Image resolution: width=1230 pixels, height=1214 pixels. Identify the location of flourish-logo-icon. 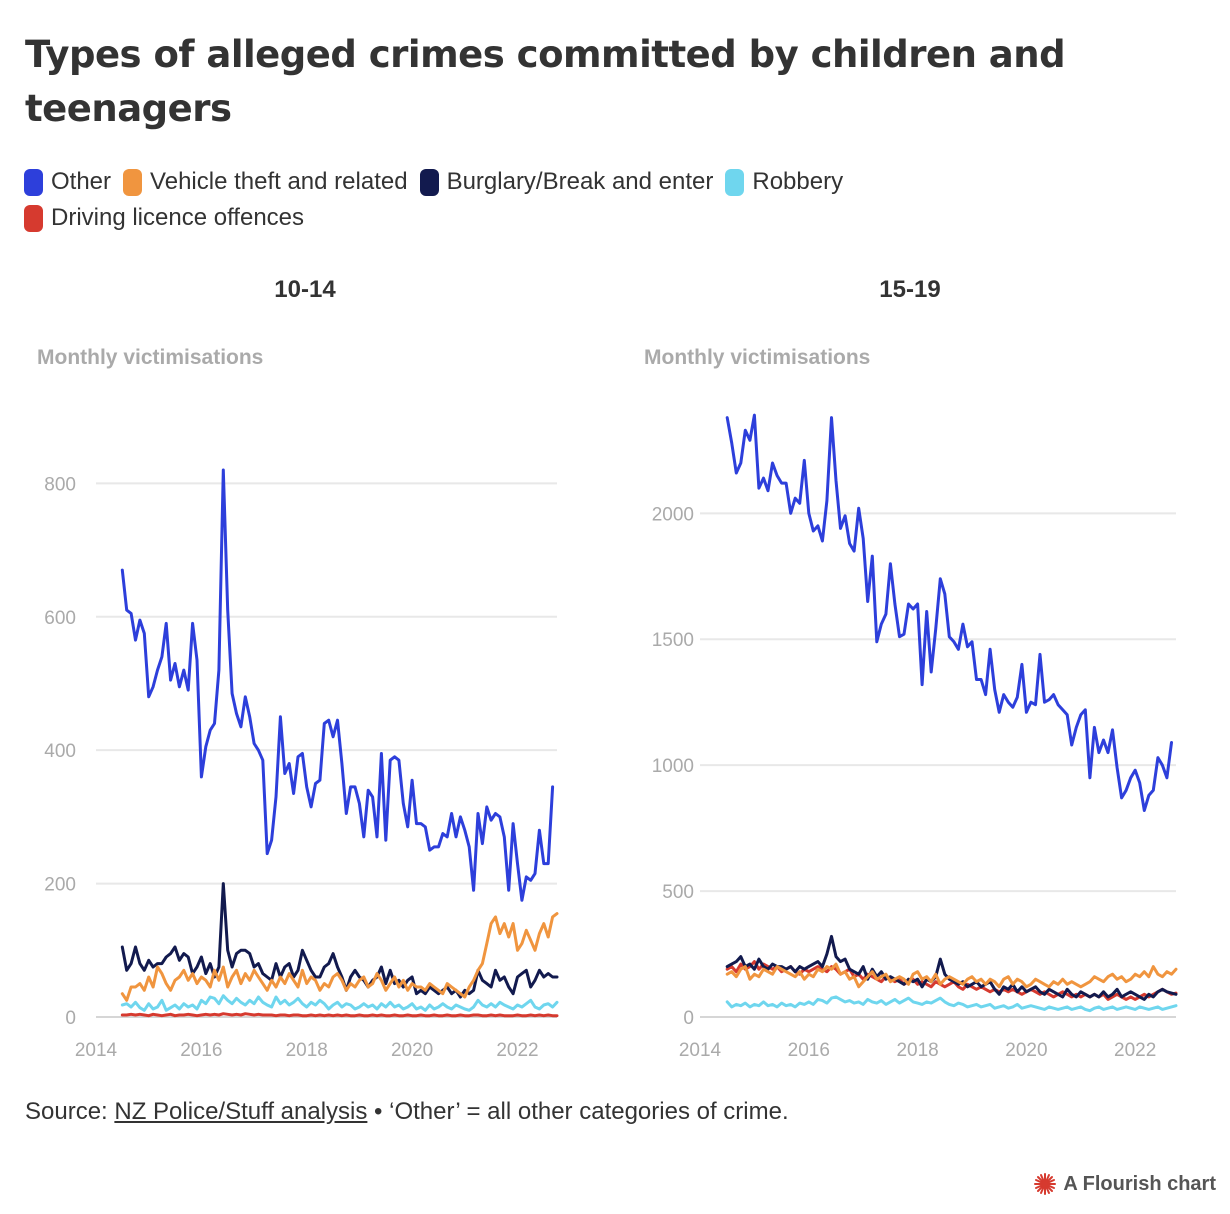
(1045, 1184).